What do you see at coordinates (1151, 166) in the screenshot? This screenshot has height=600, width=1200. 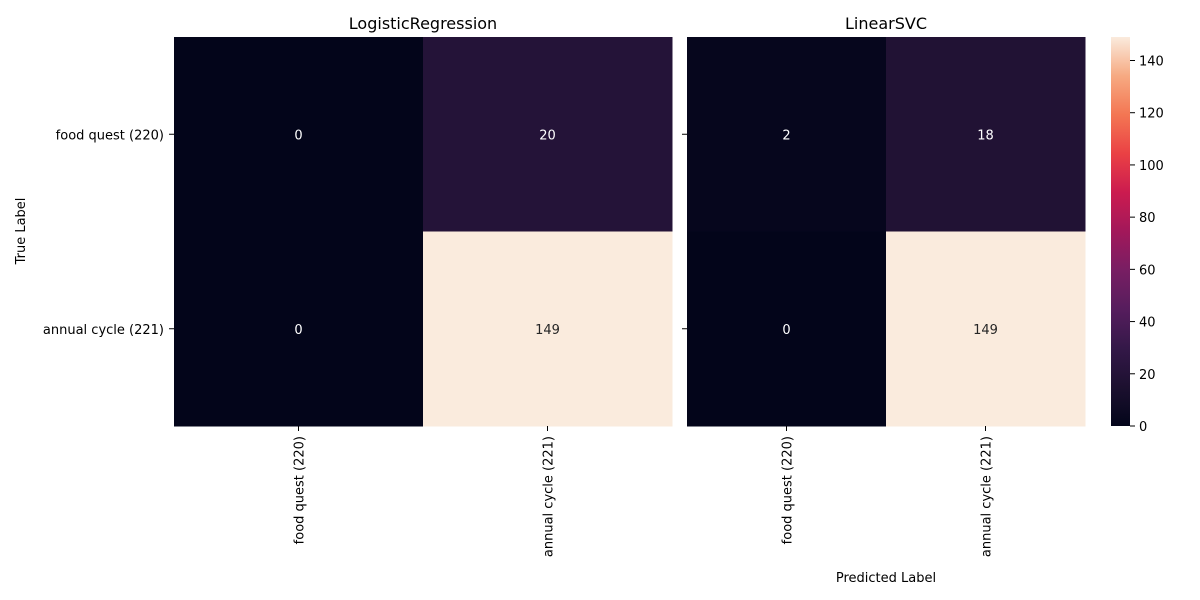 I see `colorbar-tick-label: 100` at bounding box center [1151, 166].